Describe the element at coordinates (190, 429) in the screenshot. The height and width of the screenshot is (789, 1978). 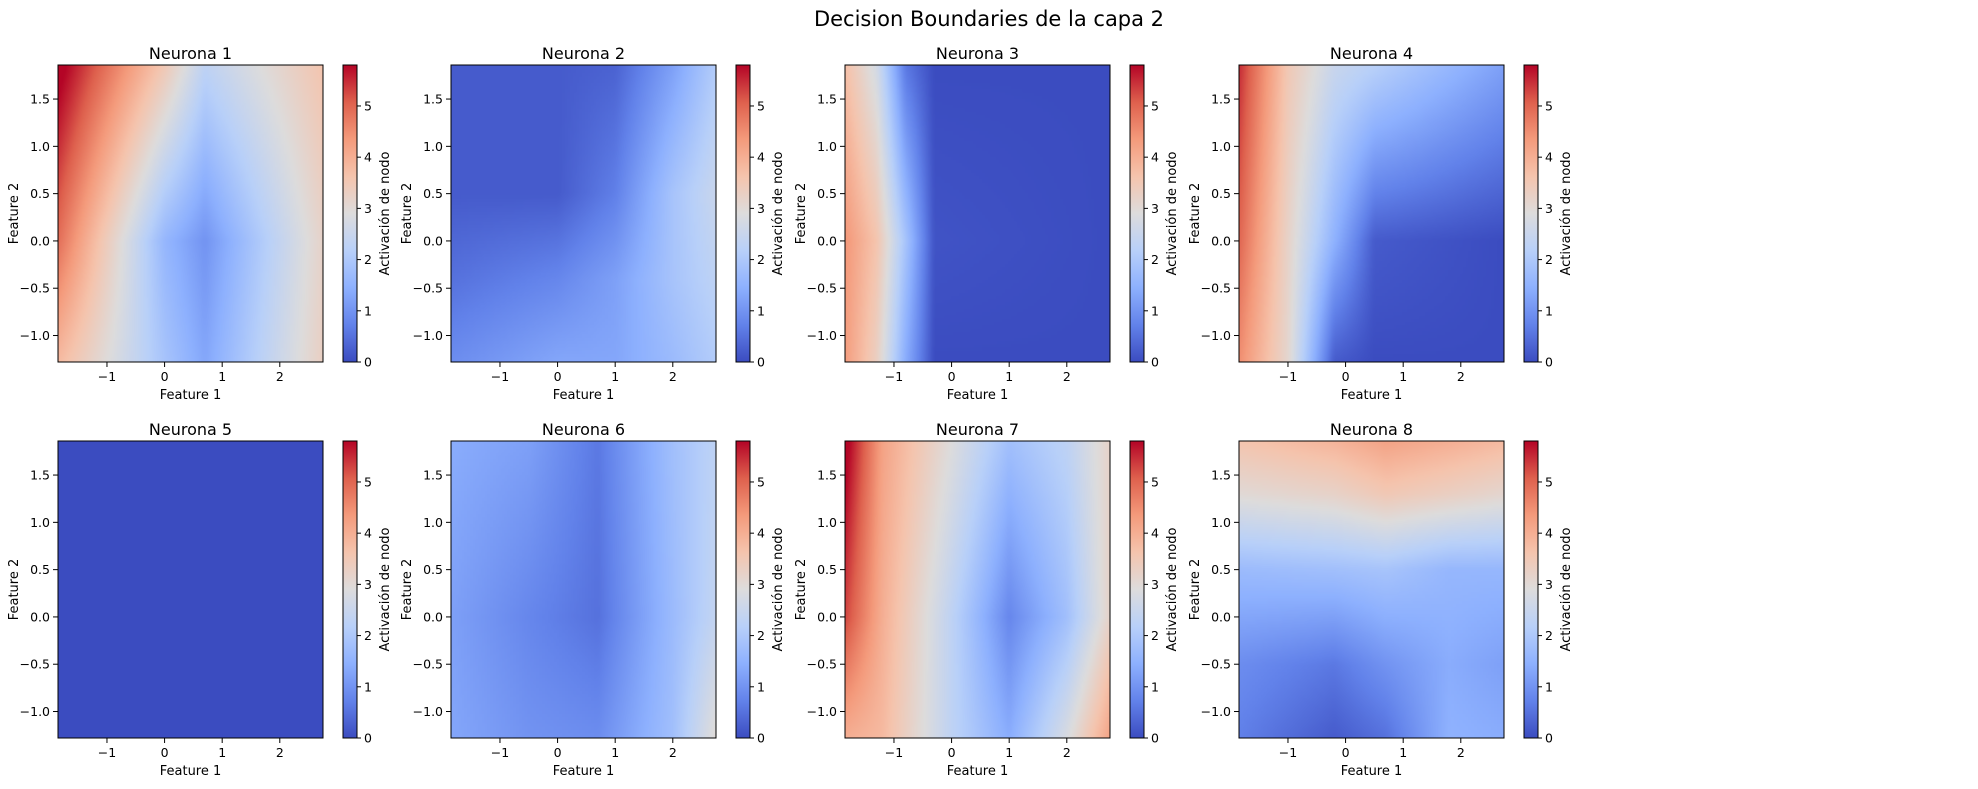
I see `panel-title: Neurona 5` at that location.